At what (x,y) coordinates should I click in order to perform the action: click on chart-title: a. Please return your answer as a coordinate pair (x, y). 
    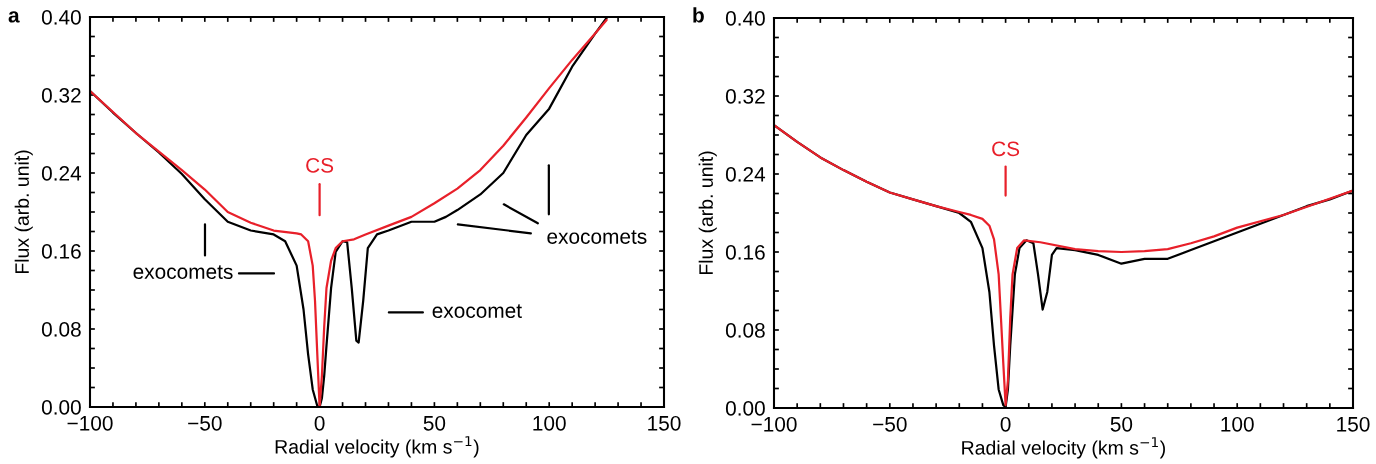
    Looking at the image, I should click on (14, 17).